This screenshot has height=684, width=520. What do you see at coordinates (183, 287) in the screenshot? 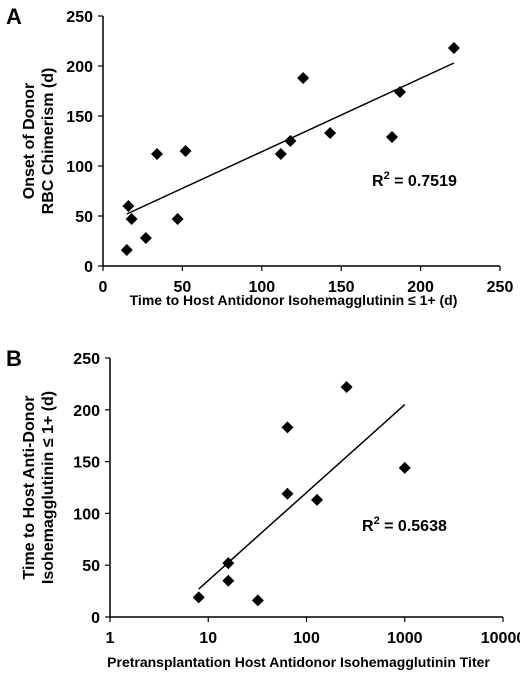
I see `x-tick-label: 50` at bounding box center [183, 287].